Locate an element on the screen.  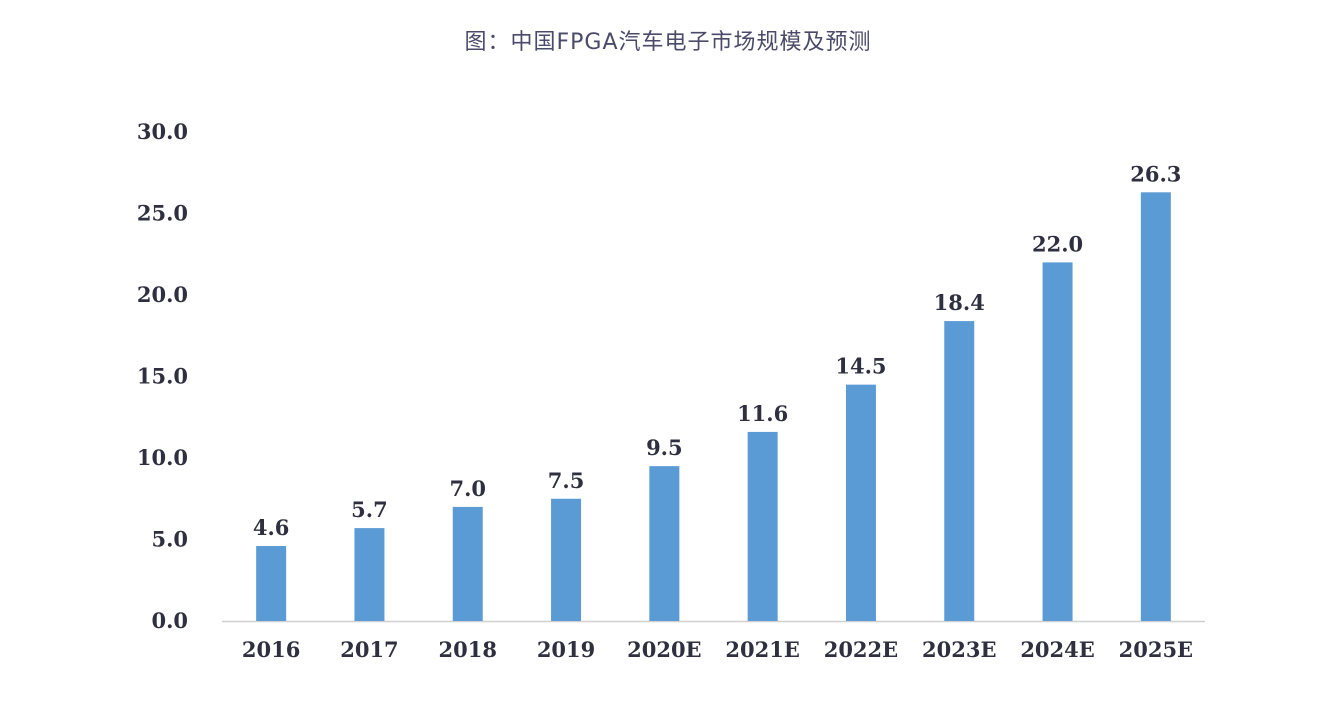
x-tick-label: 2021E is located at coordinates (762, 649).